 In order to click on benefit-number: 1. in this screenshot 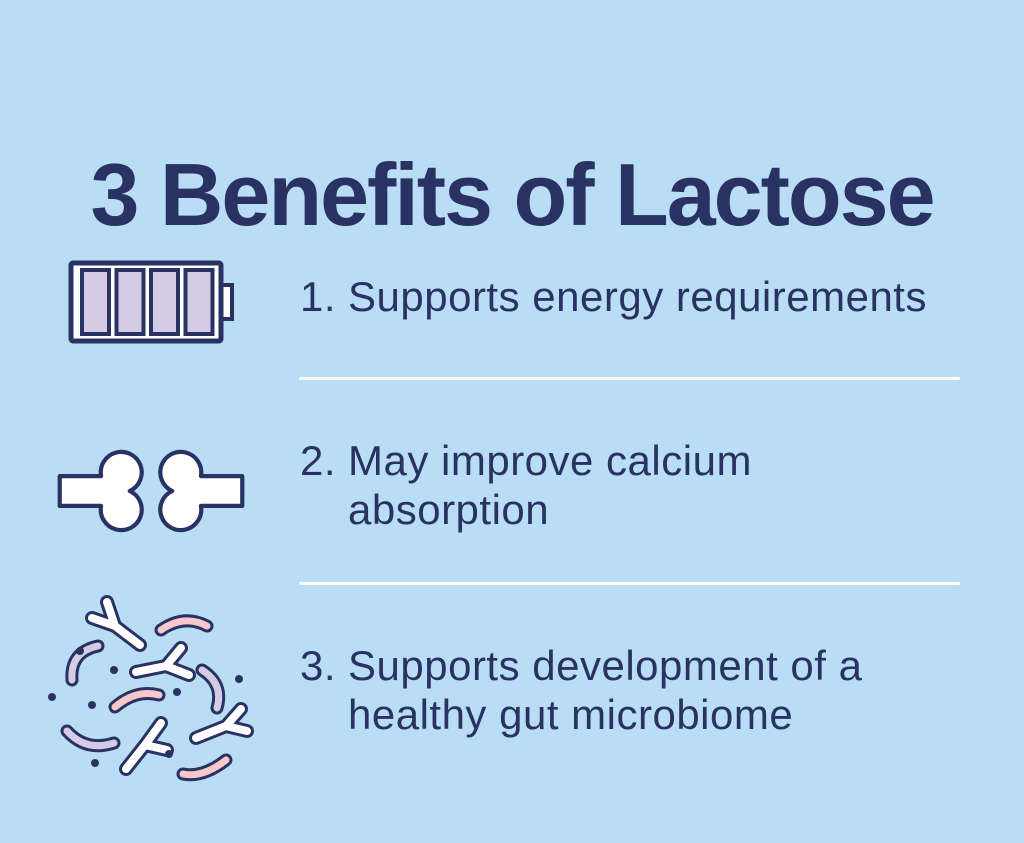, I will do `click(318, 296)`.